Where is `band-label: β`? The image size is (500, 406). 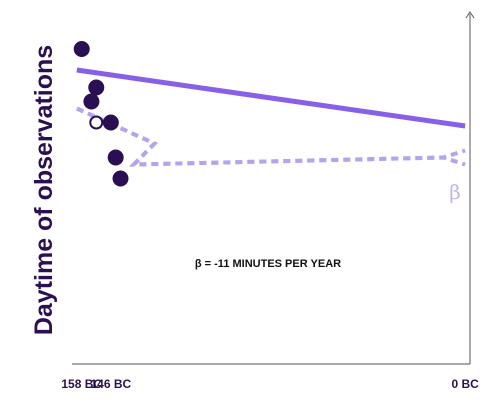 band-label: β is located at coordinates (455, 192).